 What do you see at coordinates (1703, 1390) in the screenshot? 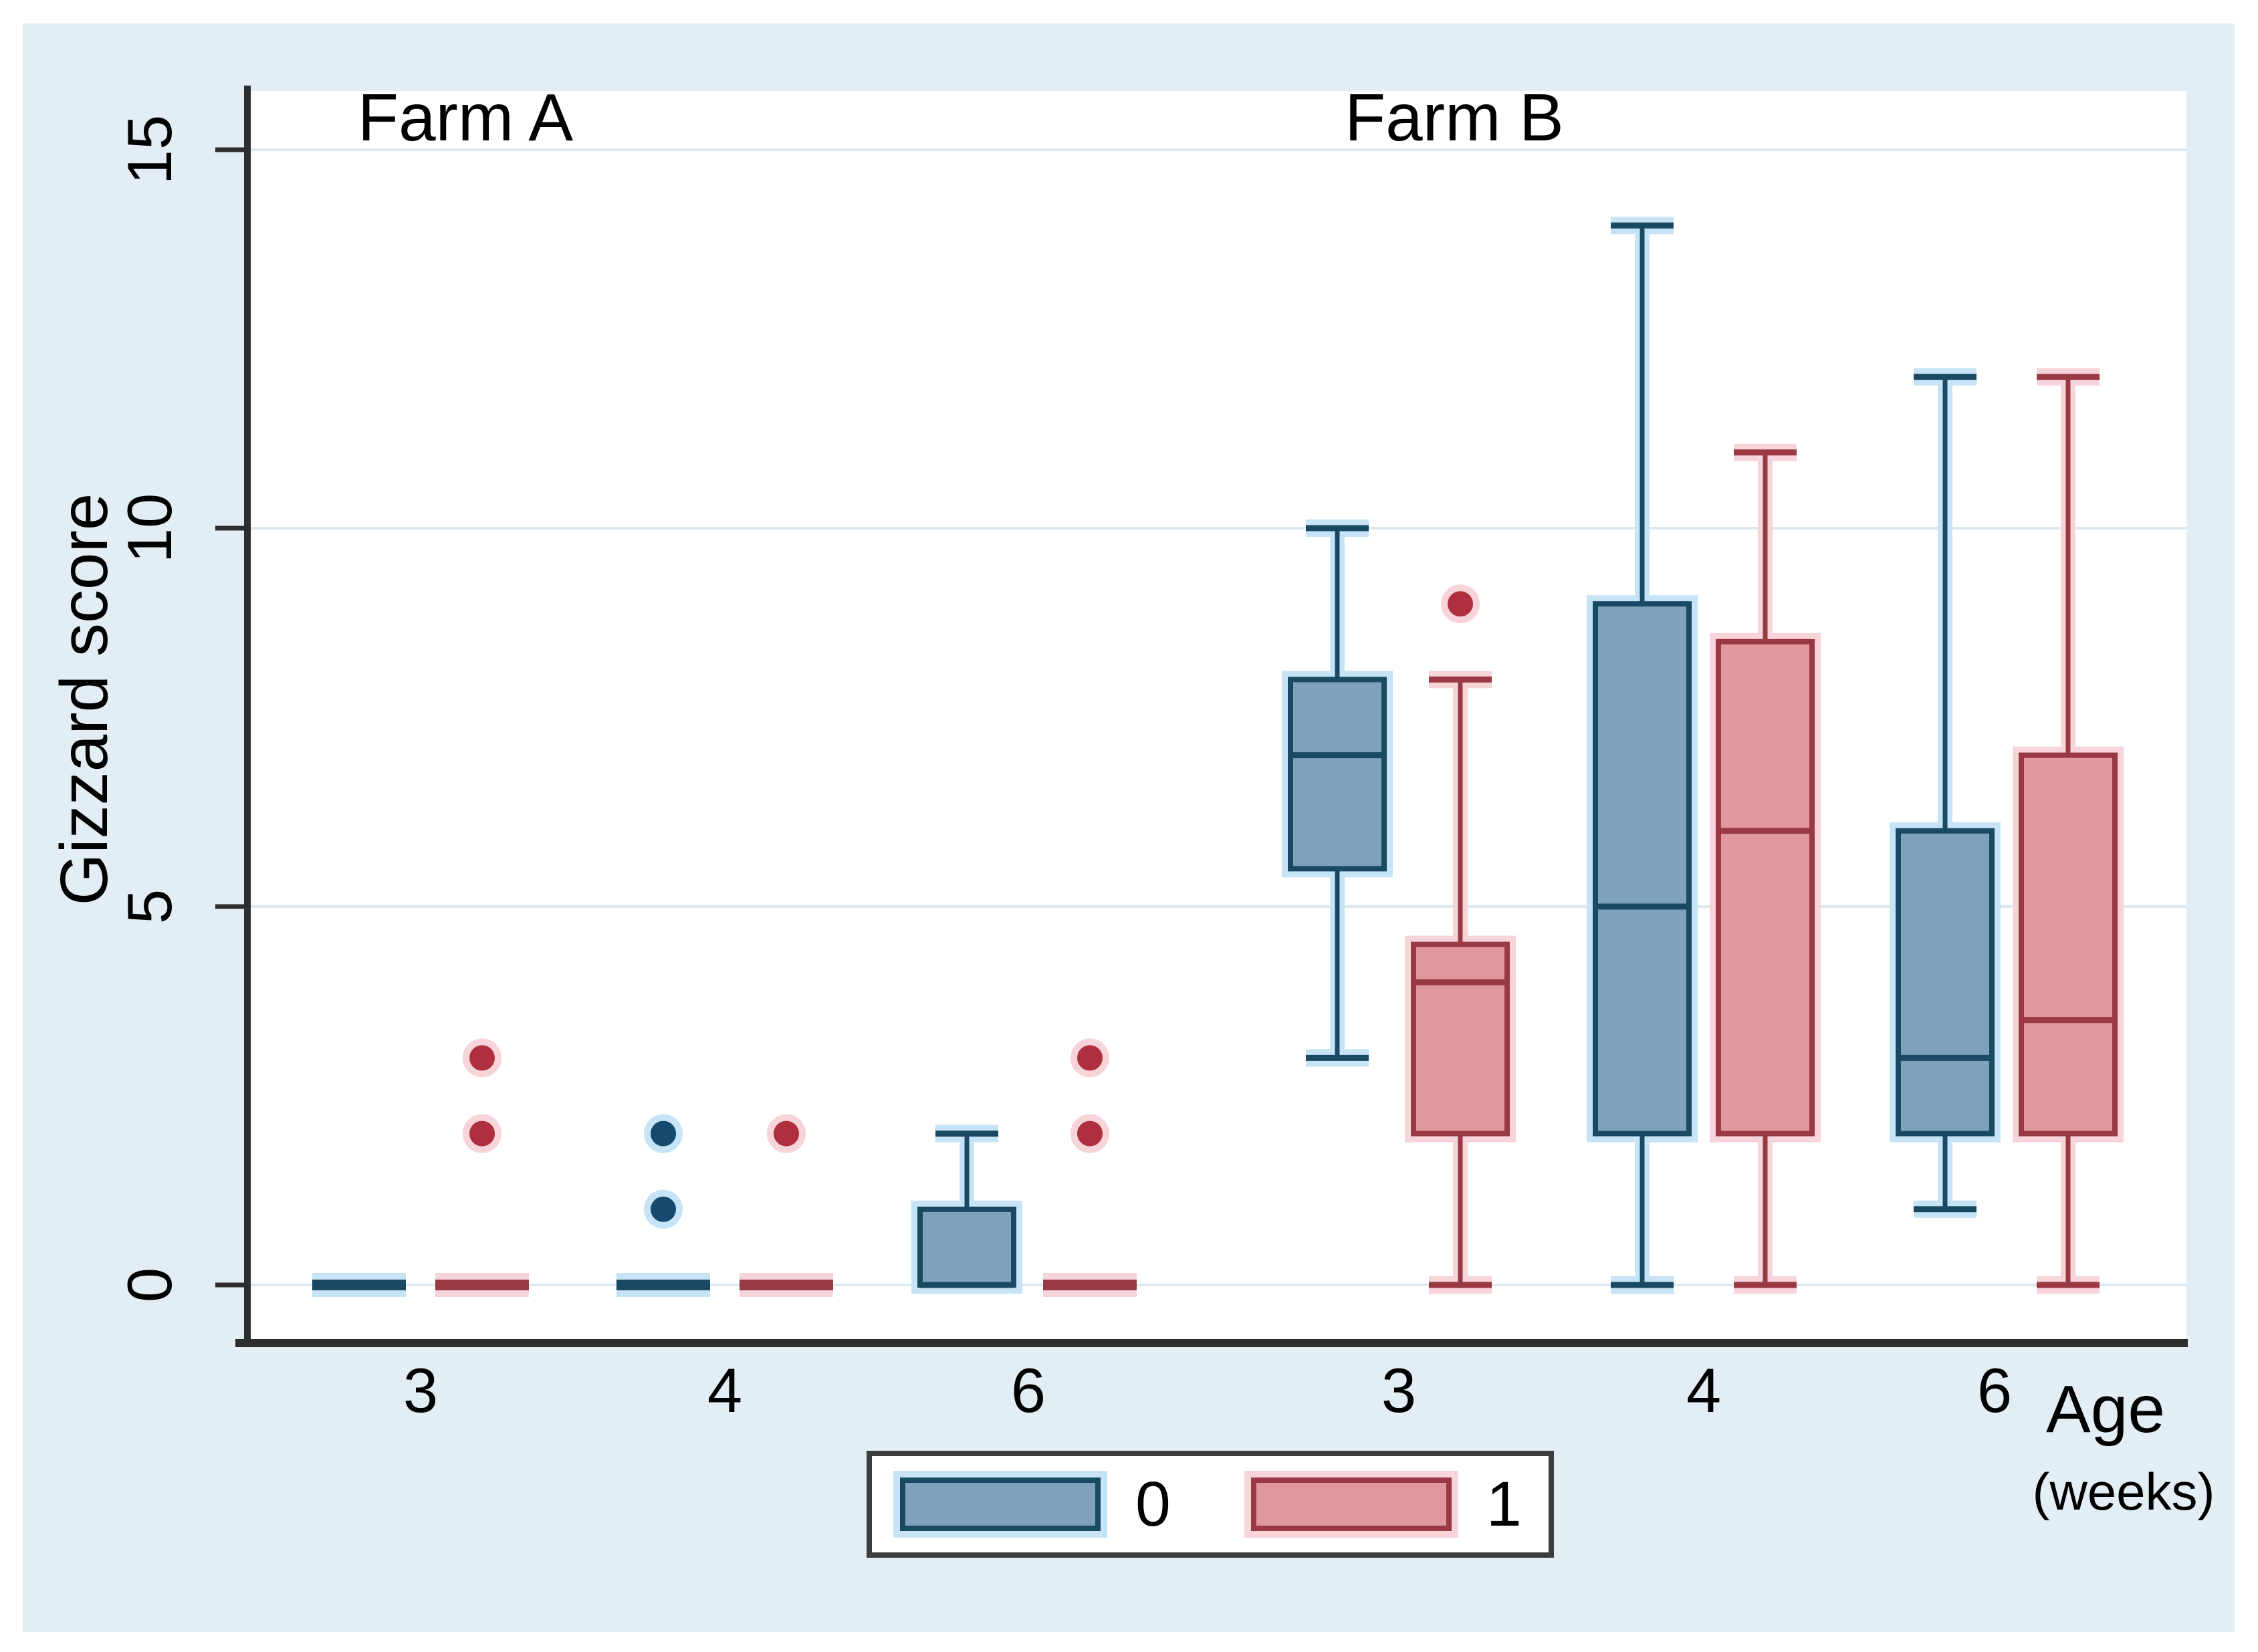
I see `x-tick-label-b4: 4` at bounding box center [1703, 1390].